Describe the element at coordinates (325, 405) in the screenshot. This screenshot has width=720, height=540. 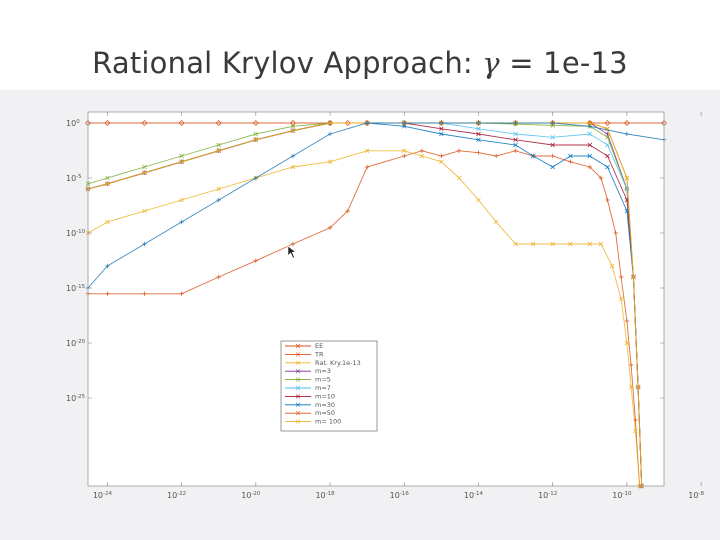
I see `legend-label: m=30` at that location.